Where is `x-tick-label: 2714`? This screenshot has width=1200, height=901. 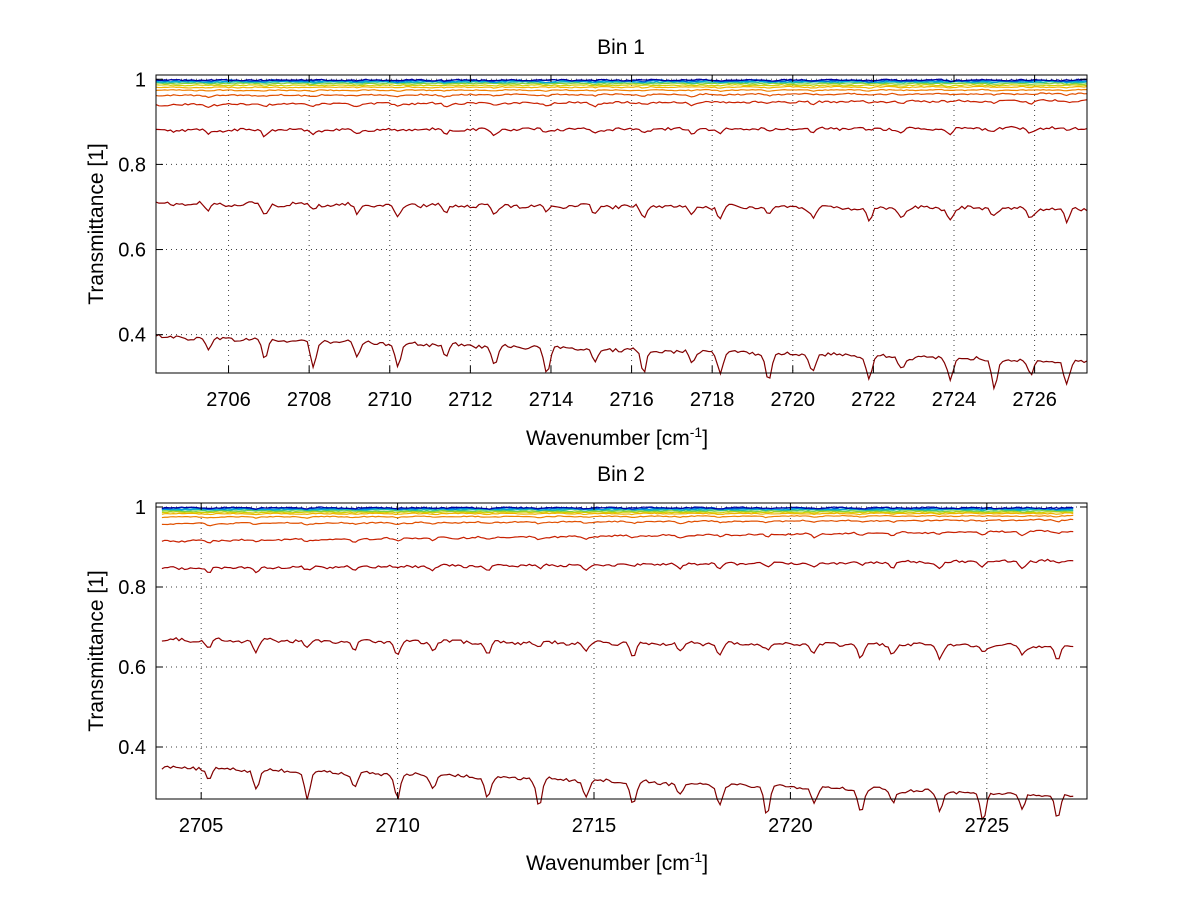
x-tick-label: 2714 is located at coordinates (551, 400).